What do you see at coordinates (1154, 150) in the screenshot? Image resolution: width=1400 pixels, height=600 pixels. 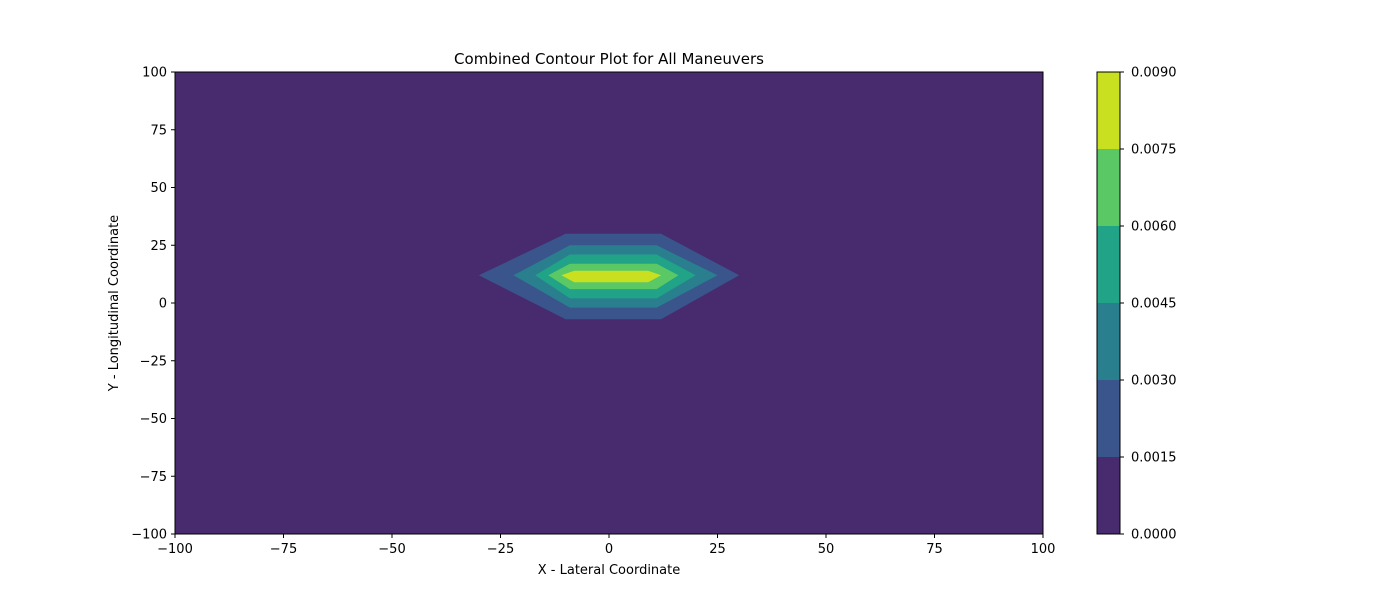 I see `colorbar-tick-label: 0.0075` at bounding box center [1154, 150].